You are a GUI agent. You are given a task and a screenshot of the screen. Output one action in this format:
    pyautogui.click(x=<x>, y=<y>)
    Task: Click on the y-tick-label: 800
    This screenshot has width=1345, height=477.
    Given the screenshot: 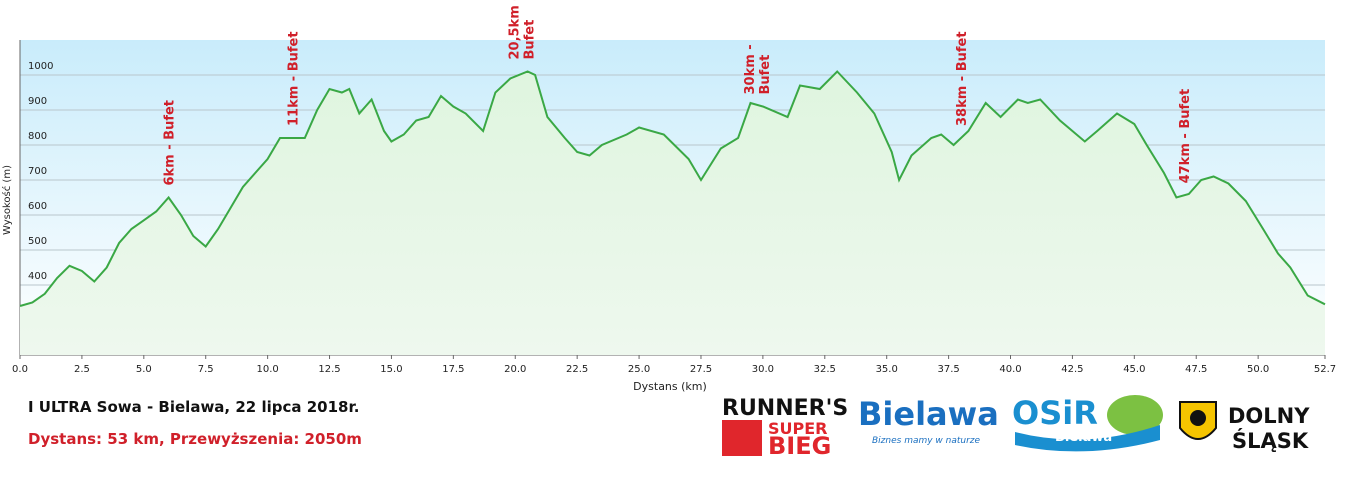 What is the action you would take?
    pyautogui.click(x=37, y=136)
    